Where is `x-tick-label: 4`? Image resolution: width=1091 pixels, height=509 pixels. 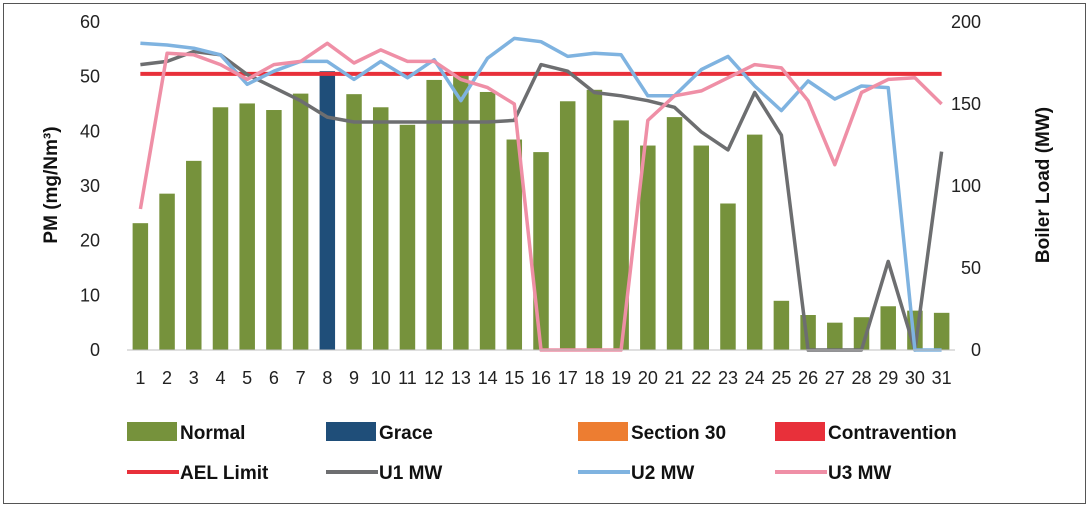 x-tick-label: 4 is located at coordinates (220, 378).